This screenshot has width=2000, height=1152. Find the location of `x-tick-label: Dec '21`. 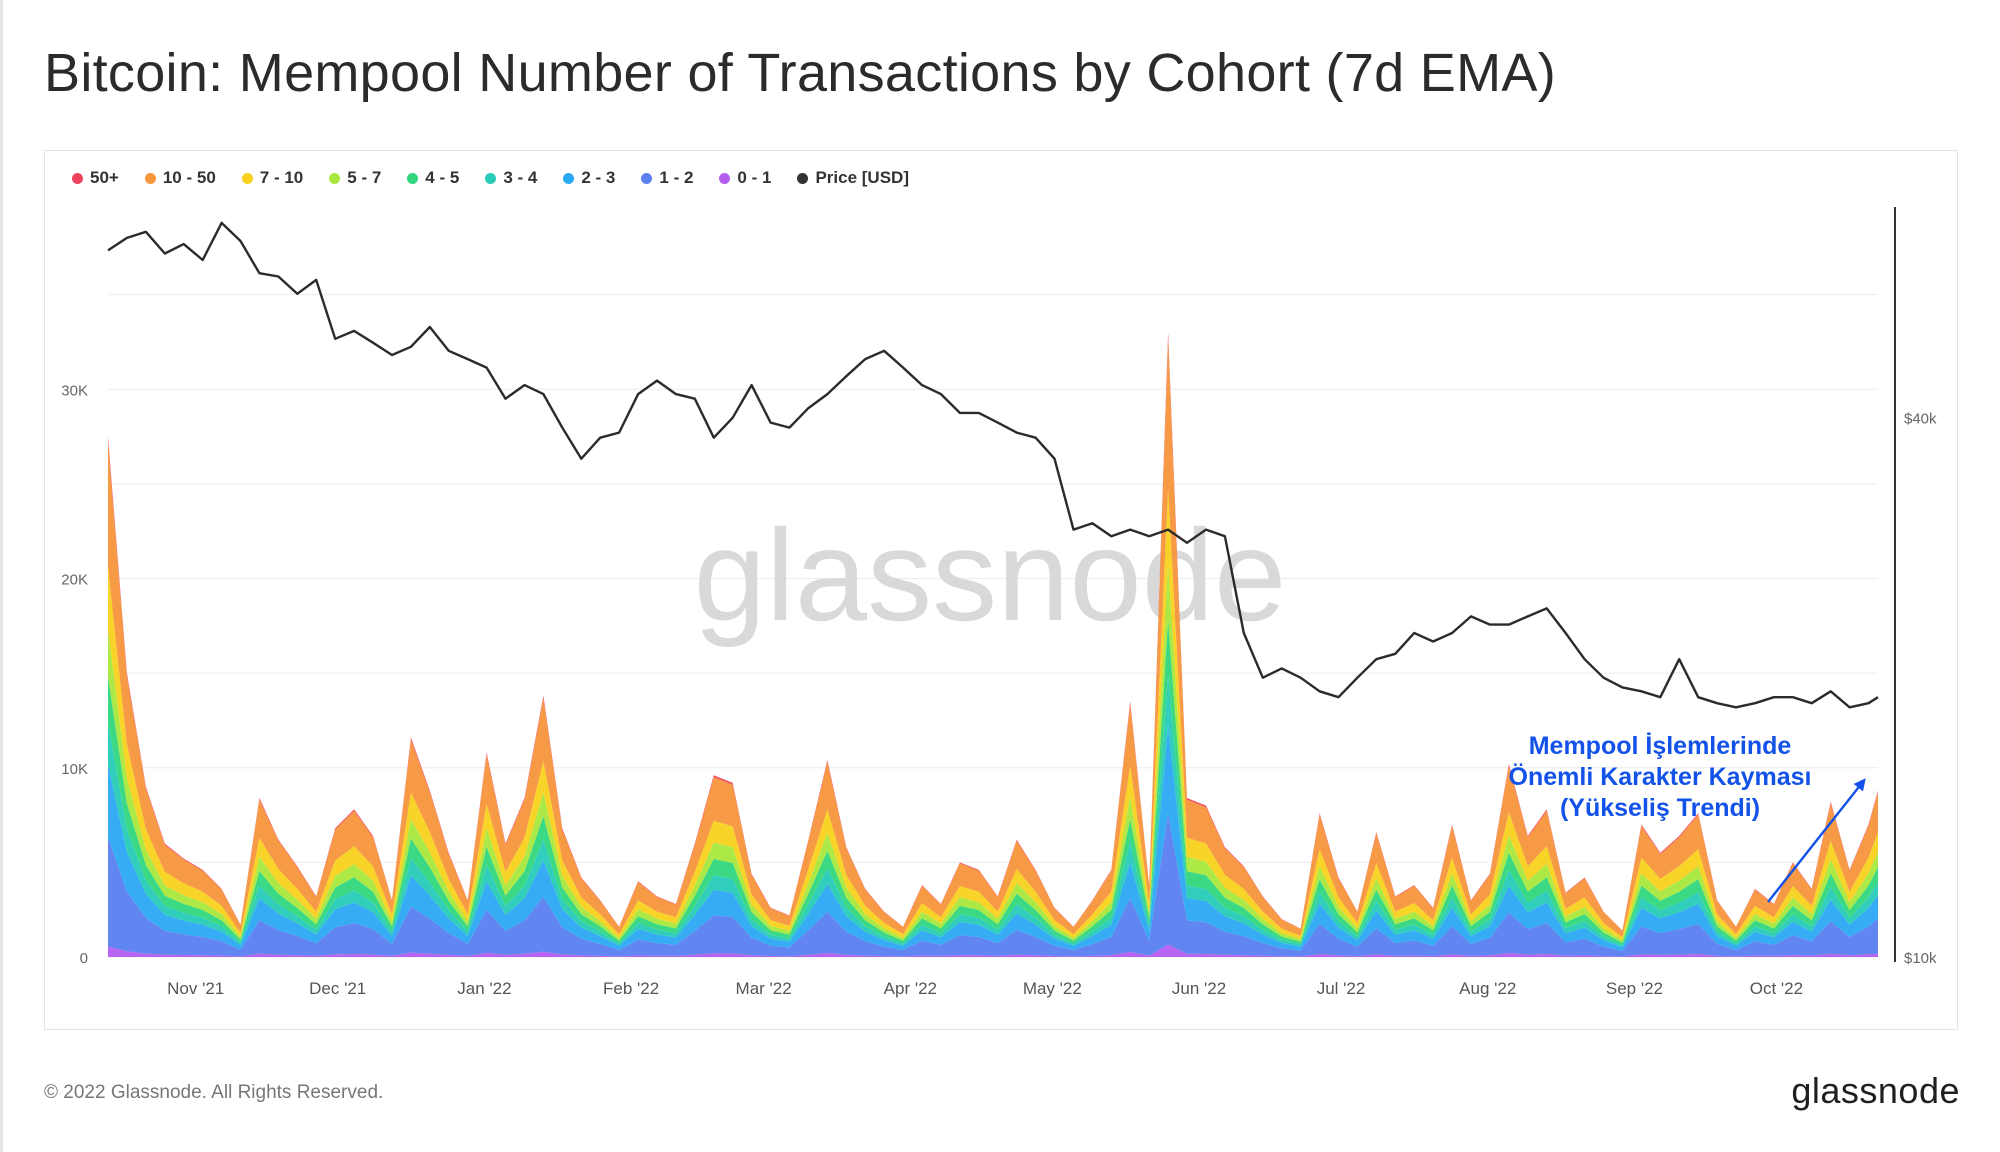

x-tick-label: Dec '21 is located at coordinates (337, 988).